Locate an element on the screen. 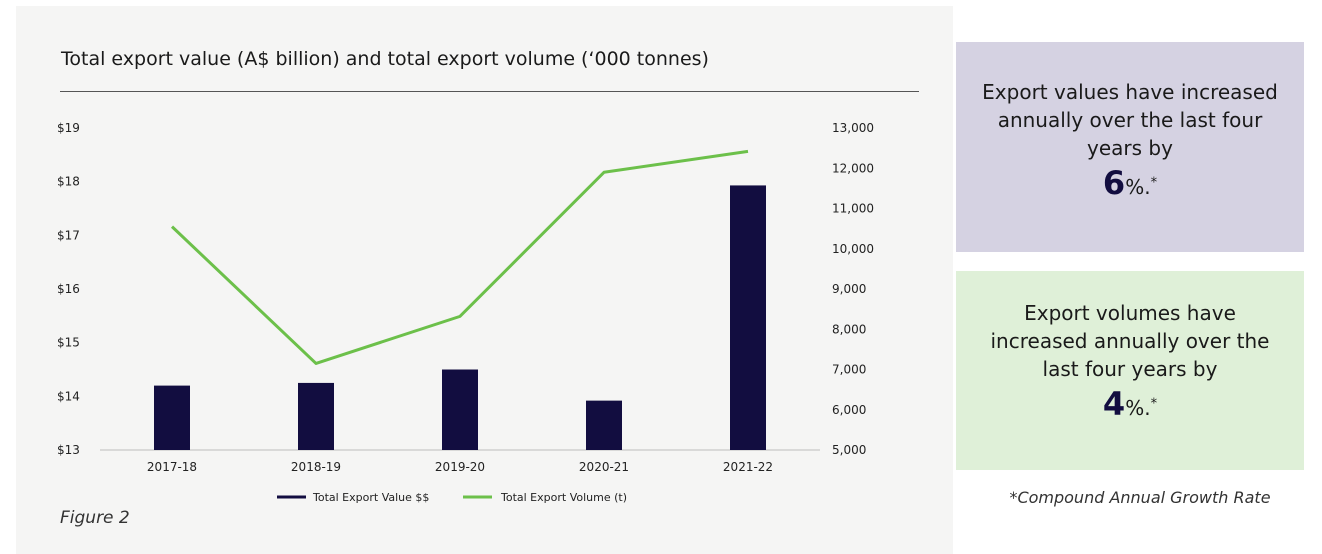  y-right-tick-label: 13,000 is located at coordinates (853, 128).